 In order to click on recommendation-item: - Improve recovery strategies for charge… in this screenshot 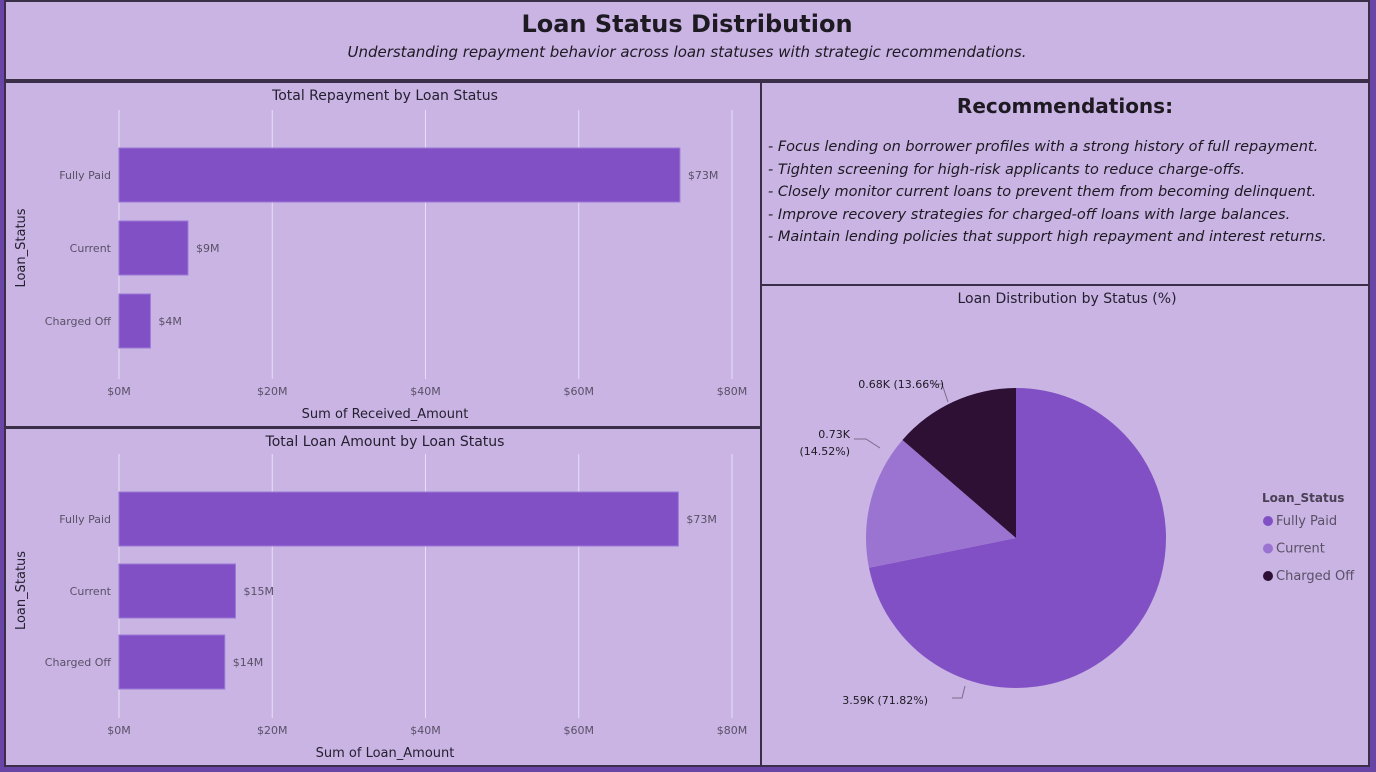, I will do `click(1029, 214)`.